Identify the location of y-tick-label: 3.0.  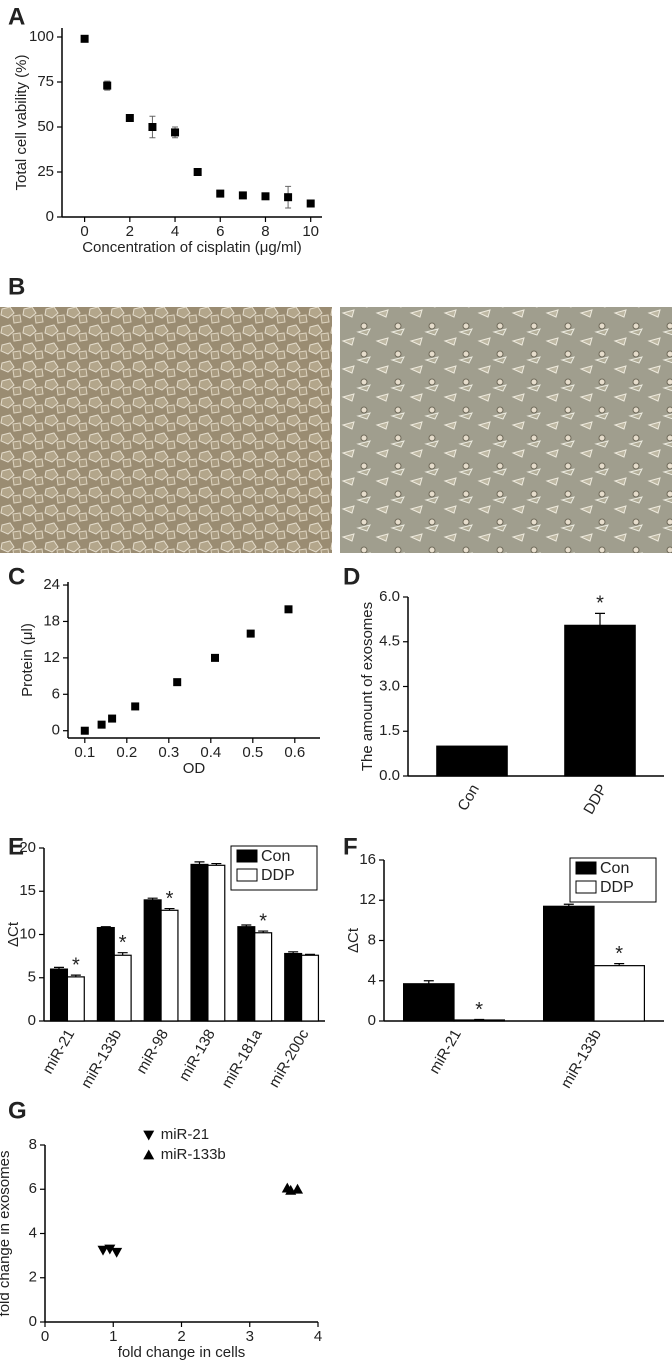
(389, 685).